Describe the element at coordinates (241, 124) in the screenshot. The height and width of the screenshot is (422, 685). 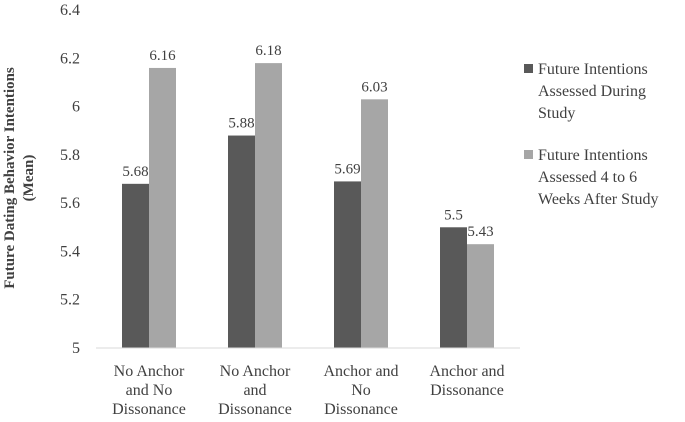
I see `data-label: 5.88` at that location.